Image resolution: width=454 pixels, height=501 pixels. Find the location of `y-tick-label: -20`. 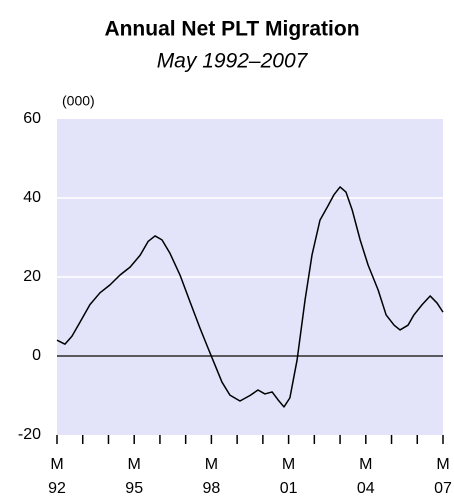

y-tick-label: -20 is located at coordinates (29, 434).